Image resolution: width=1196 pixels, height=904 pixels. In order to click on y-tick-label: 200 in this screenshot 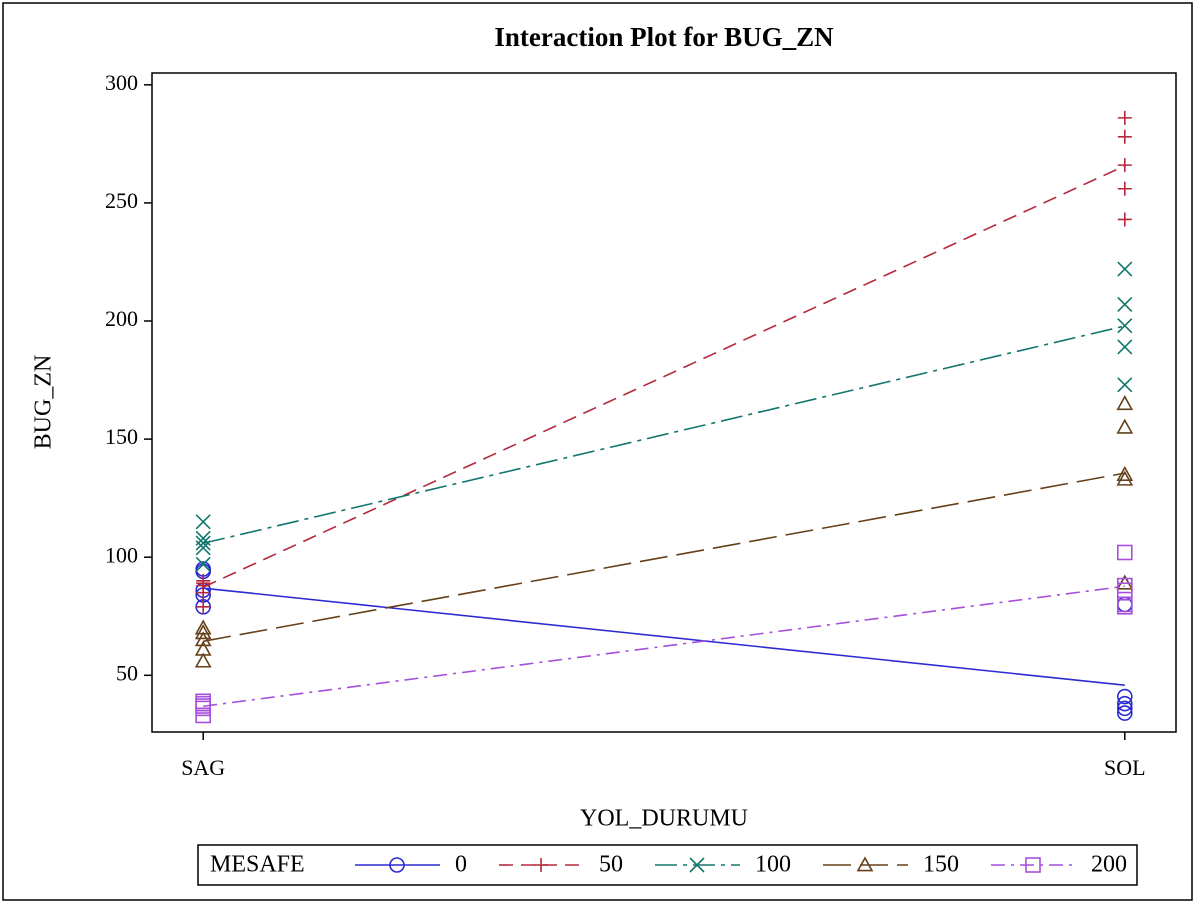, I will do `click(121, 318)`.